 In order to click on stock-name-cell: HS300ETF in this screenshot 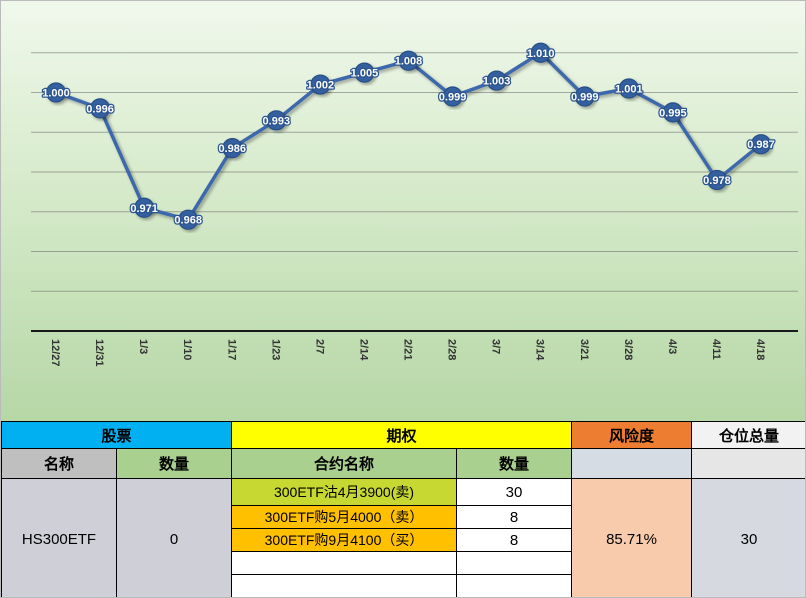, I will do `click(59, 538)`.